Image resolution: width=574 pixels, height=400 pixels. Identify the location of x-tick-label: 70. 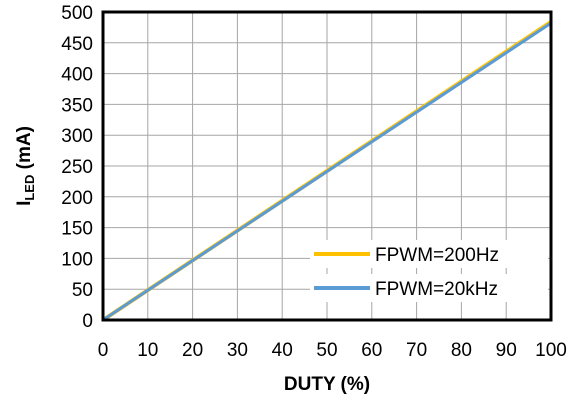
(416, 350).